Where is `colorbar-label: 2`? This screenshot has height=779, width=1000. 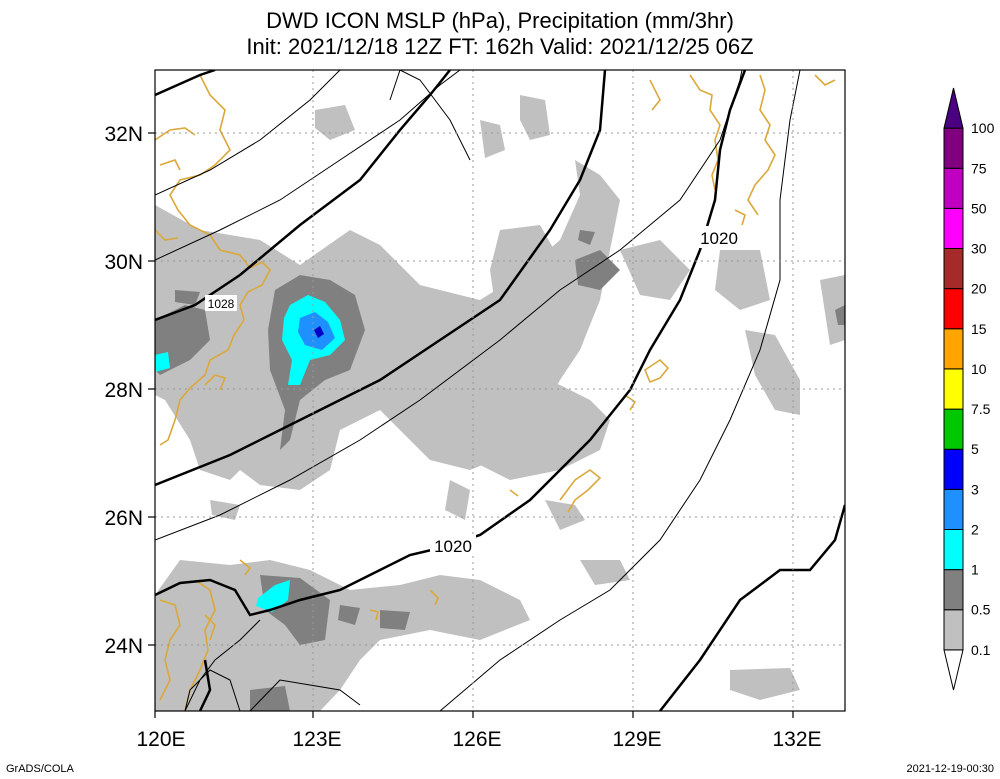 colorbar-label: 2 is located at coordinates (975, 529).